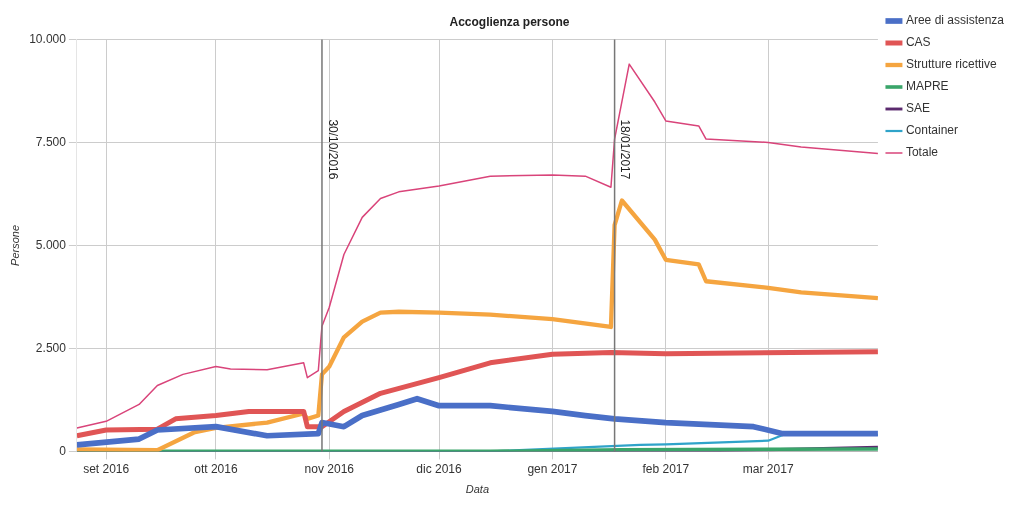  I want to click on x-tick-label: mar 2017, so click(768, 468).